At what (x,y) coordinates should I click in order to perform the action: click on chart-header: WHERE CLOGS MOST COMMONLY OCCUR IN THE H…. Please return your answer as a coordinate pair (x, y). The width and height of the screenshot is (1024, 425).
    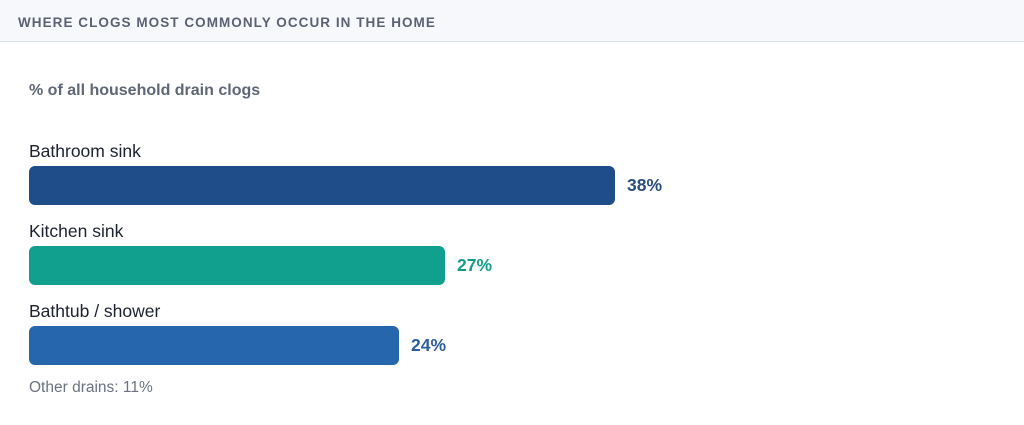
    Looking at the image, I should click on (512, 21).